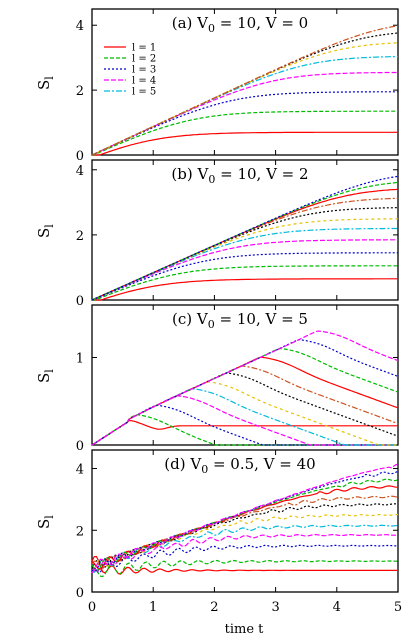  Describe the element at coordinates (245, 629) in the screenshot. I see `x-axis-label: time t` at that location.